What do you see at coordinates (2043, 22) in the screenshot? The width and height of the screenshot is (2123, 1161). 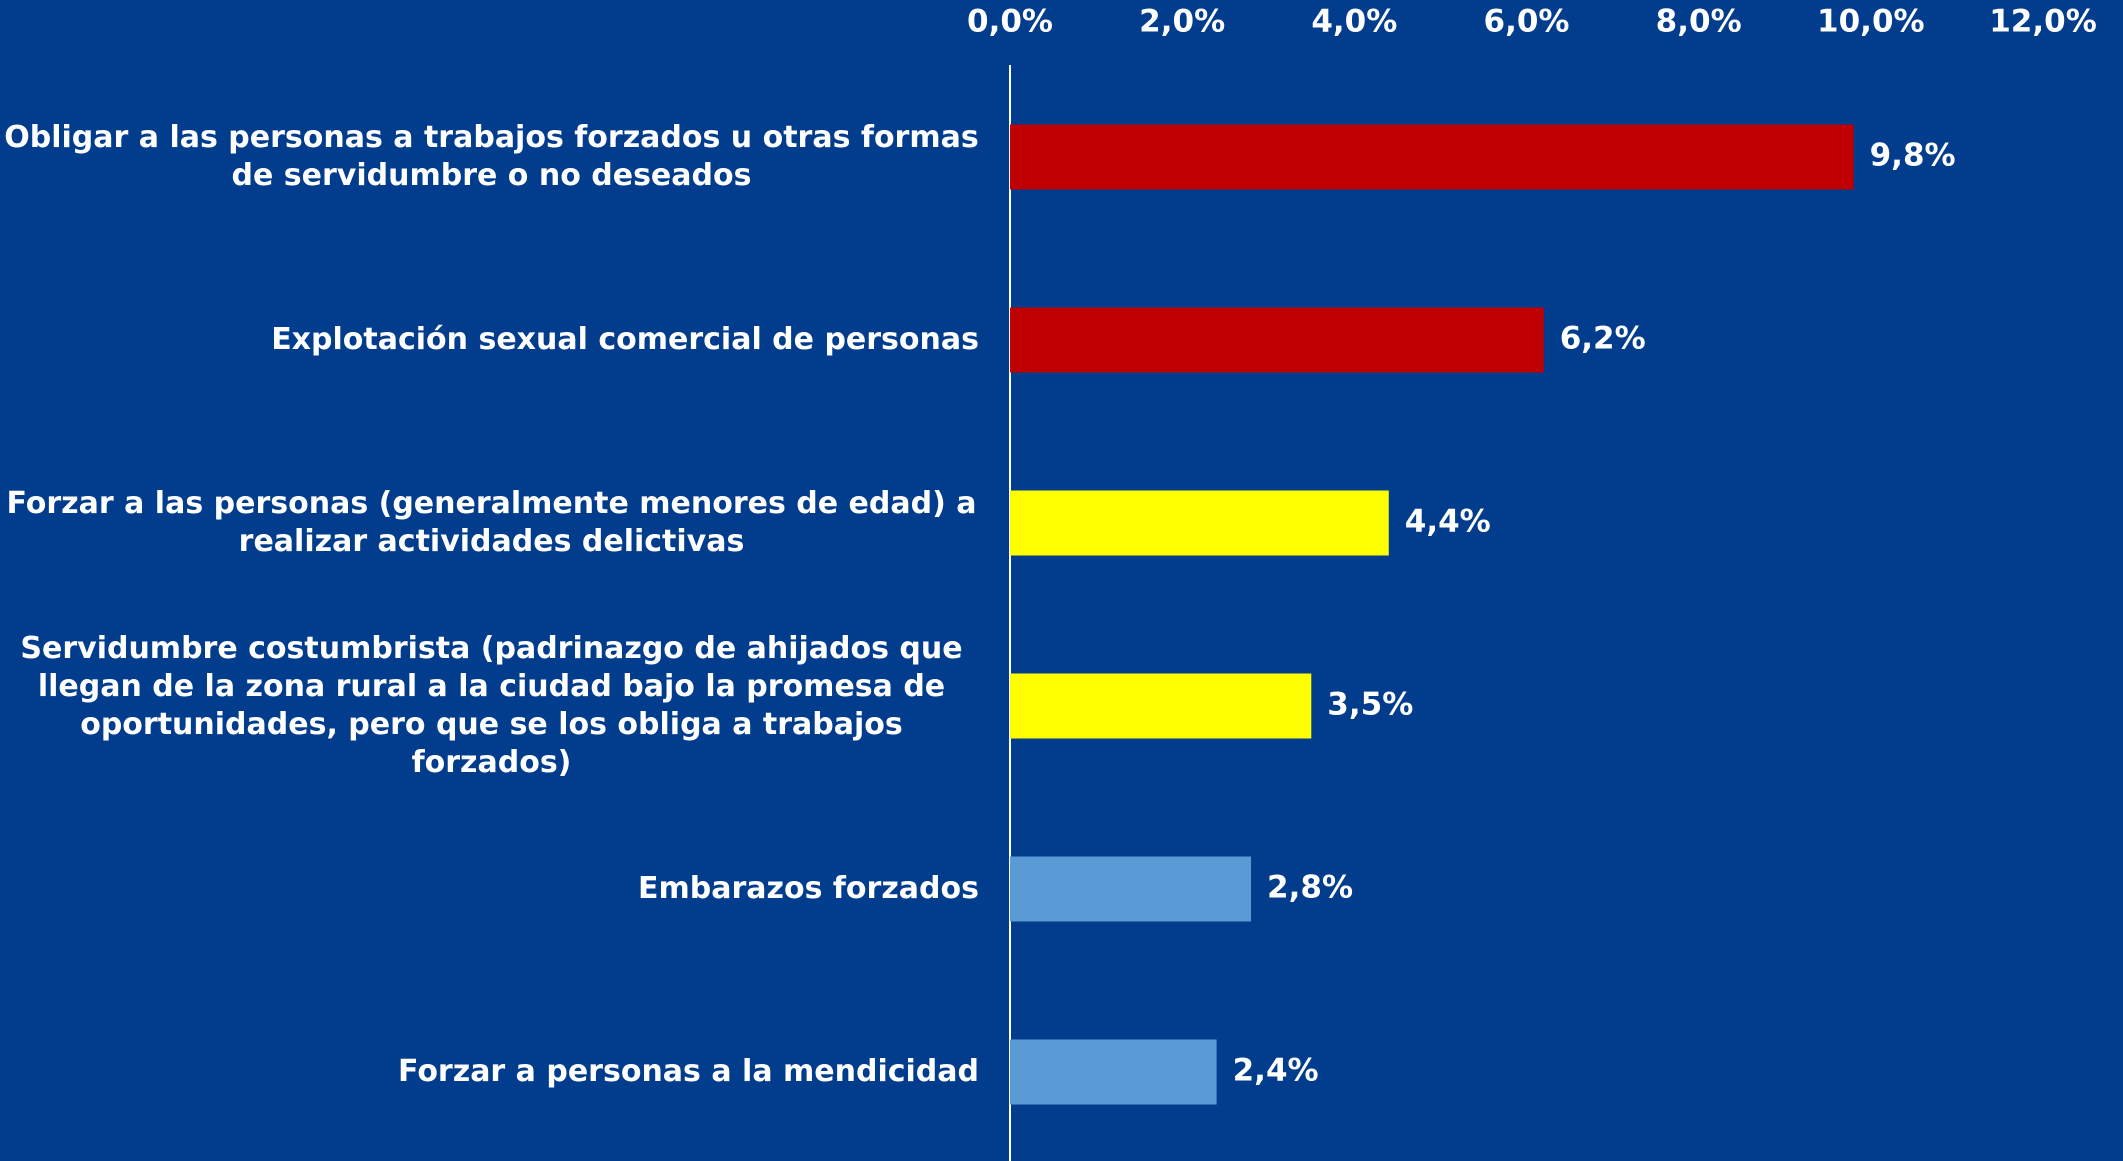 I see `x-tick-label: 12,0%` at bounding box center [2043, 22].